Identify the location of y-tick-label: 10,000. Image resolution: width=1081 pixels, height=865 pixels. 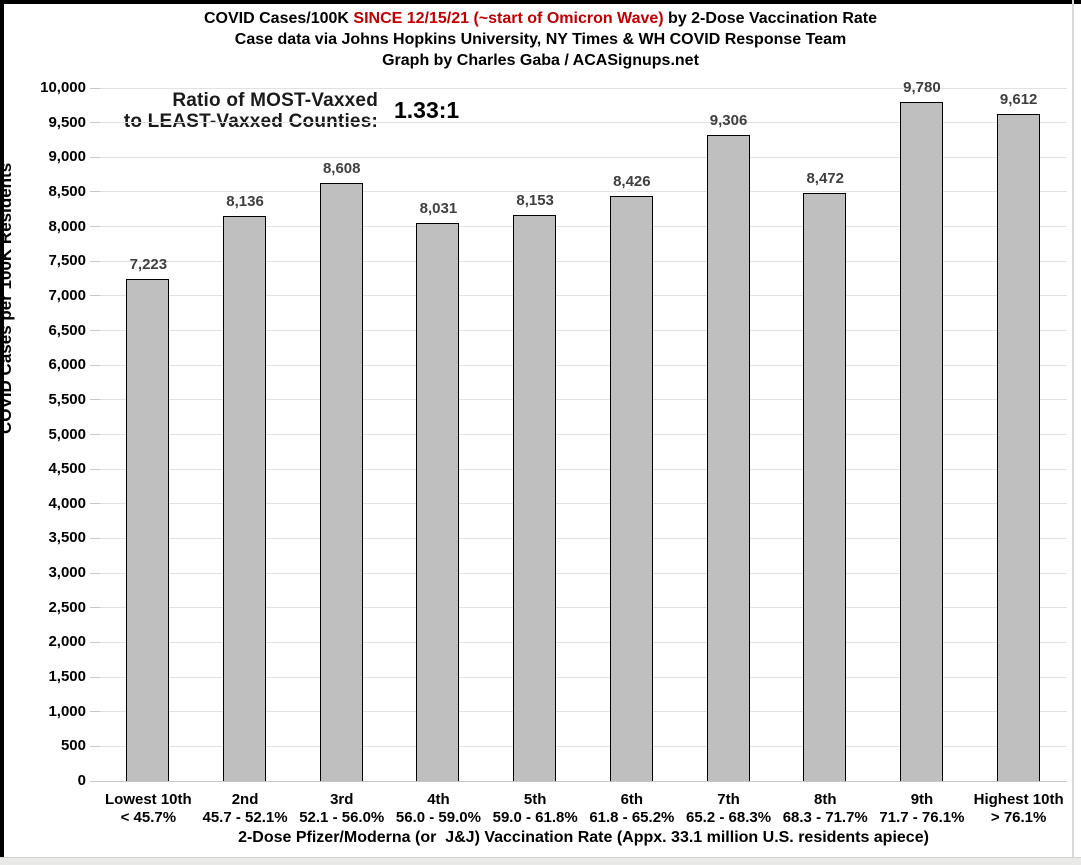
(63, 87).